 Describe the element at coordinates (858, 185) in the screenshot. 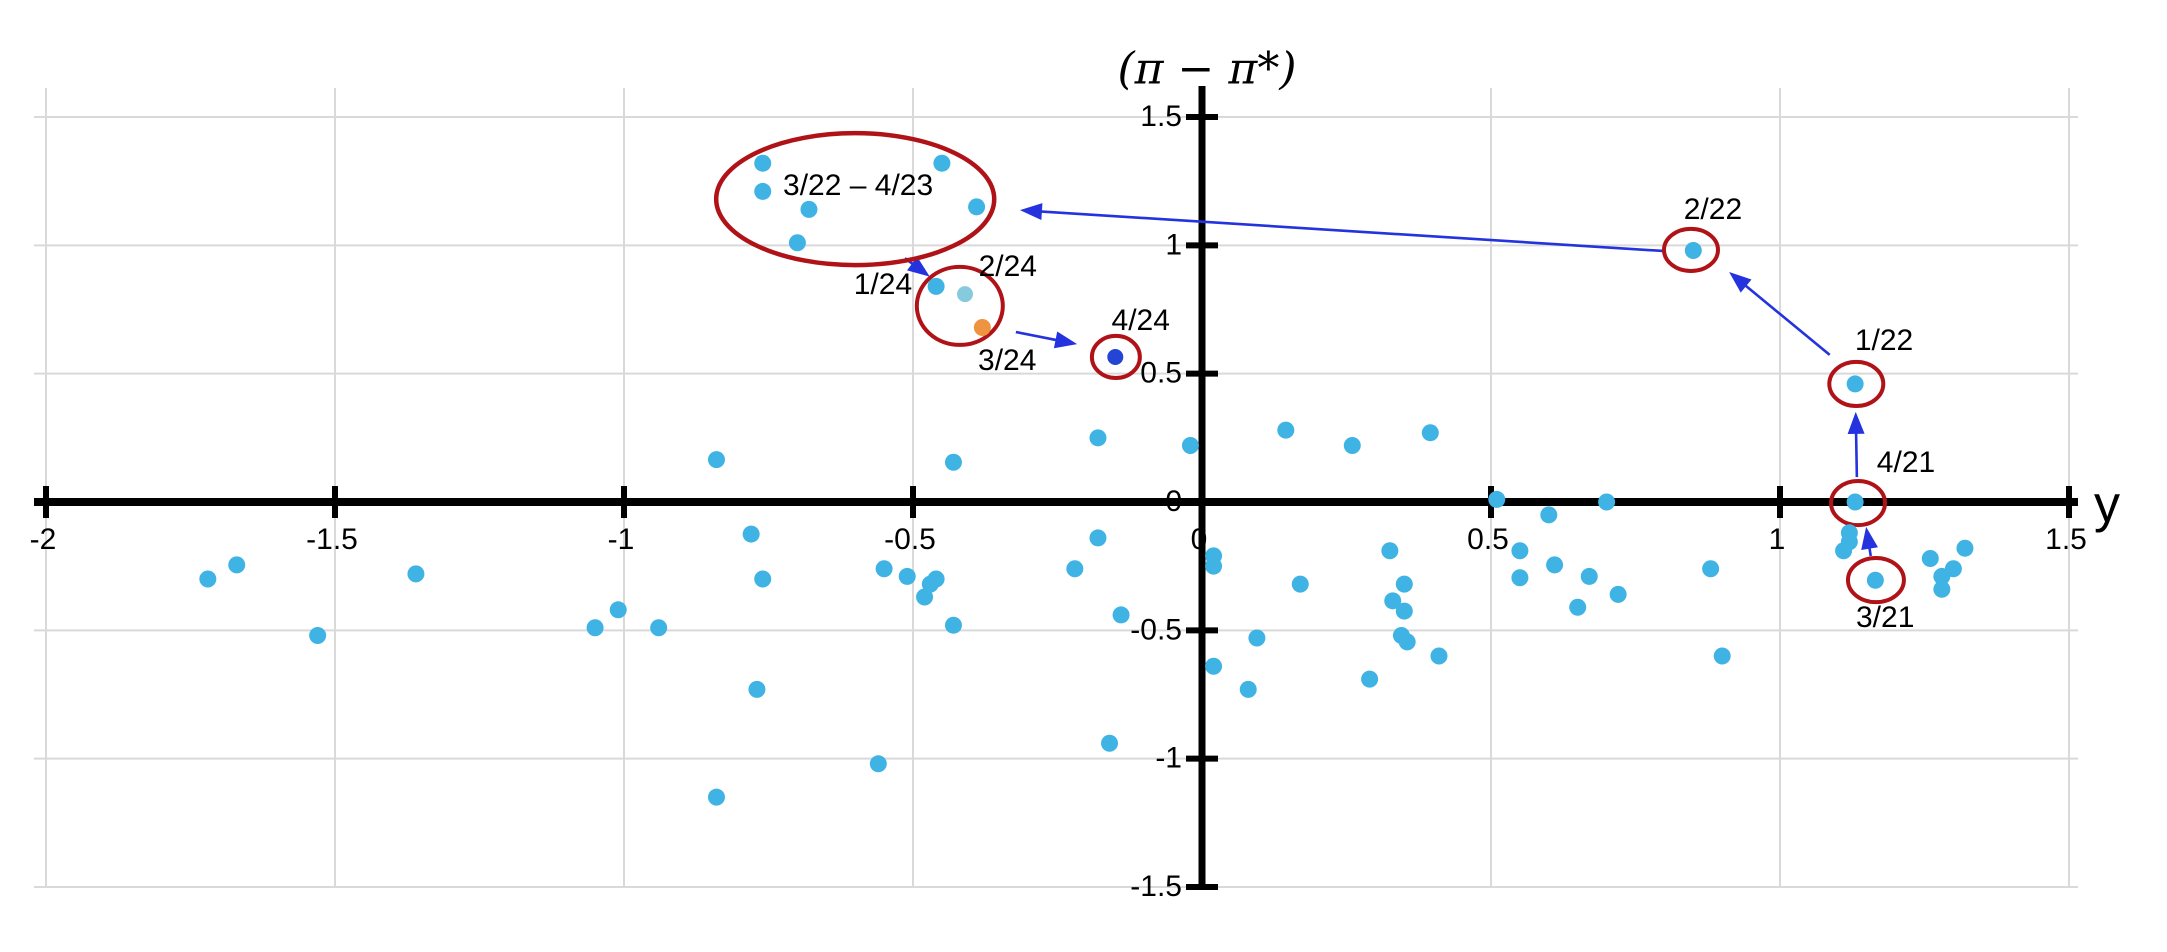

I see `annotation-label: 3/22 – 4/23` at that location.